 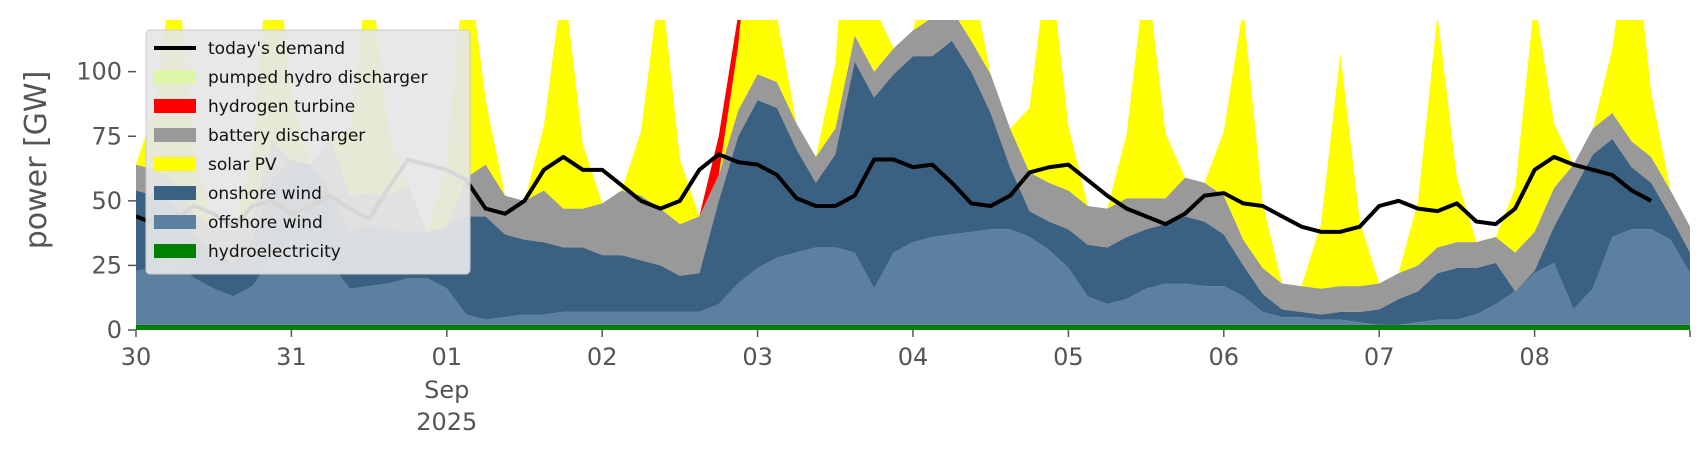 I want to click on x-tick-label: 07, so click(x=1379, y=357).